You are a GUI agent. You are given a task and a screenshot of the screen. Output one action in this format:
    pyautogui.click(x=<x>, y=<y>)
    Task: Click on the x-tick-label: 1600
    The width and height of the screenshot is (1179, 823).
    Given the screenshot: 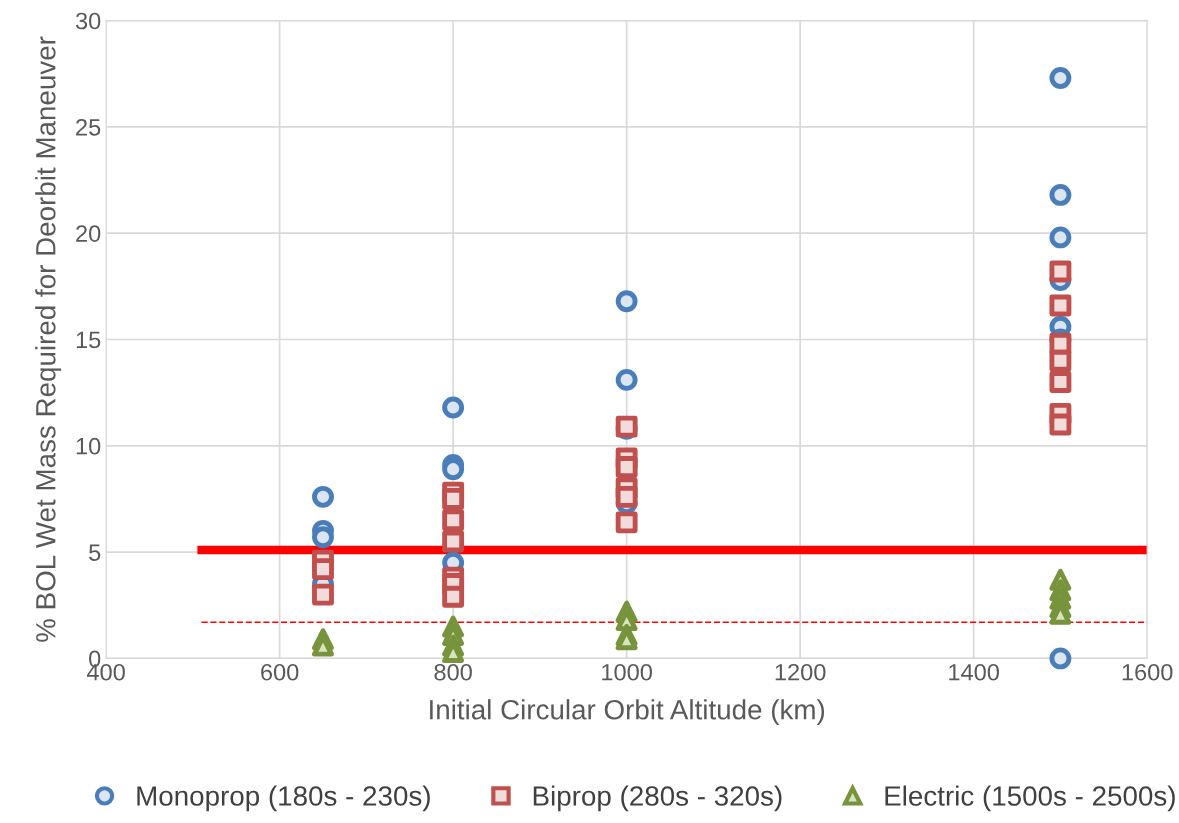 What is the action you would take?
    pyautogui.click(x=1147, y=672)
    